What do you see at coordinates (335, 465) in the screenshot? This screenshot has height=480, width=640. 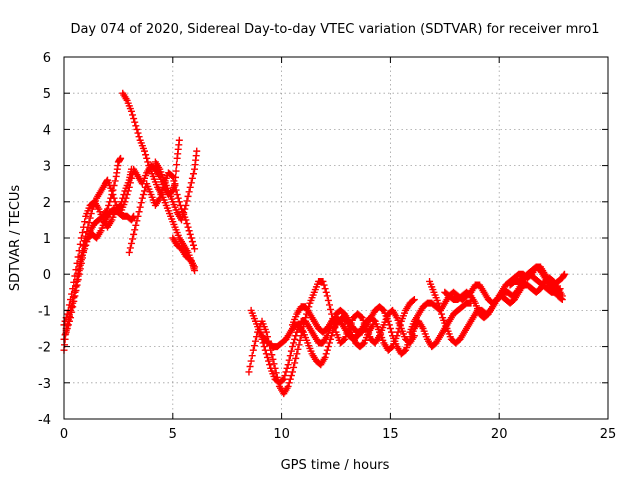 I see `x-axis-title: GPS time / hours` at bounding box center [335, 465].